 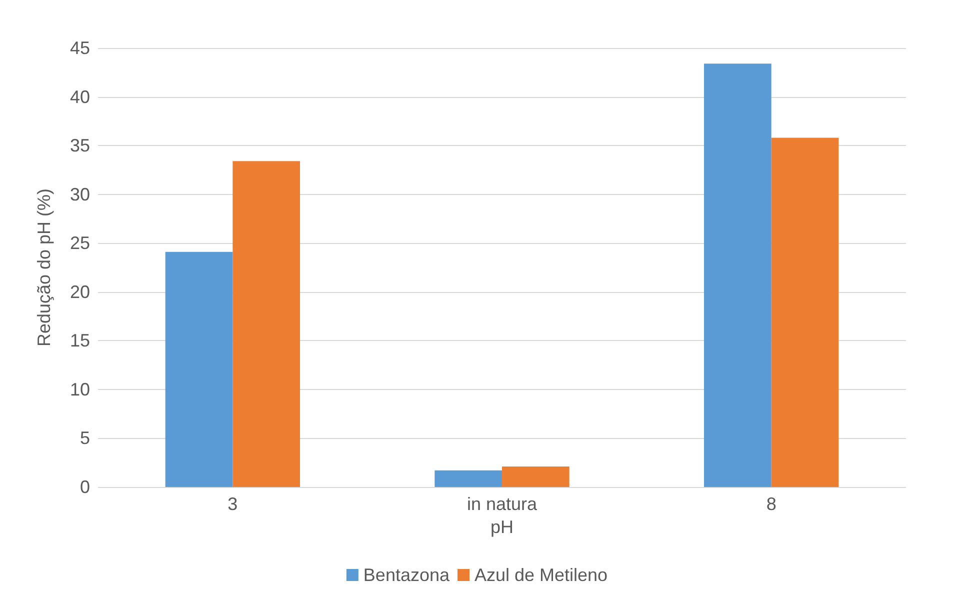 What do you see at coordinates (80, 146) in the screenshot?
I see `y-tick-label: 35` at bounding box center [80, 146].